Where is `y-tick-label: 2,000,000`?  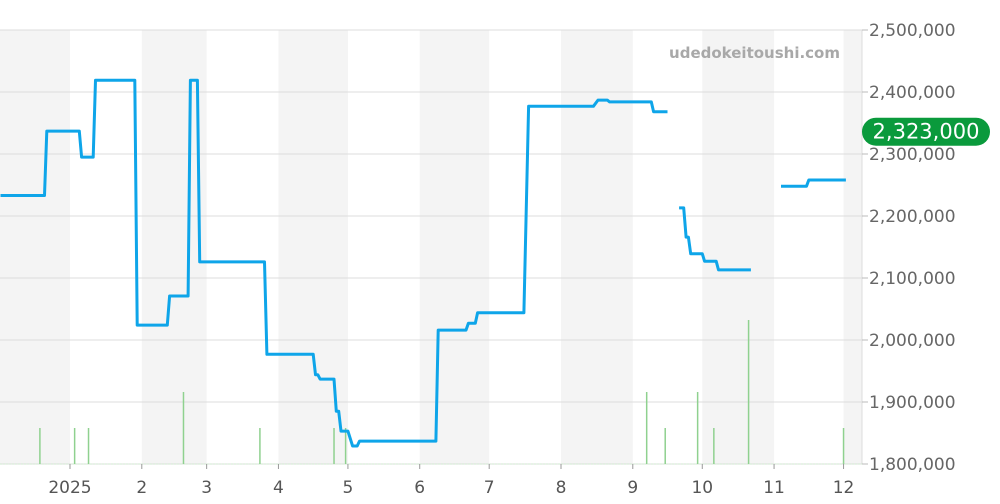
y-tick-label: 2,000,000 is located at coordinates (912, 341).